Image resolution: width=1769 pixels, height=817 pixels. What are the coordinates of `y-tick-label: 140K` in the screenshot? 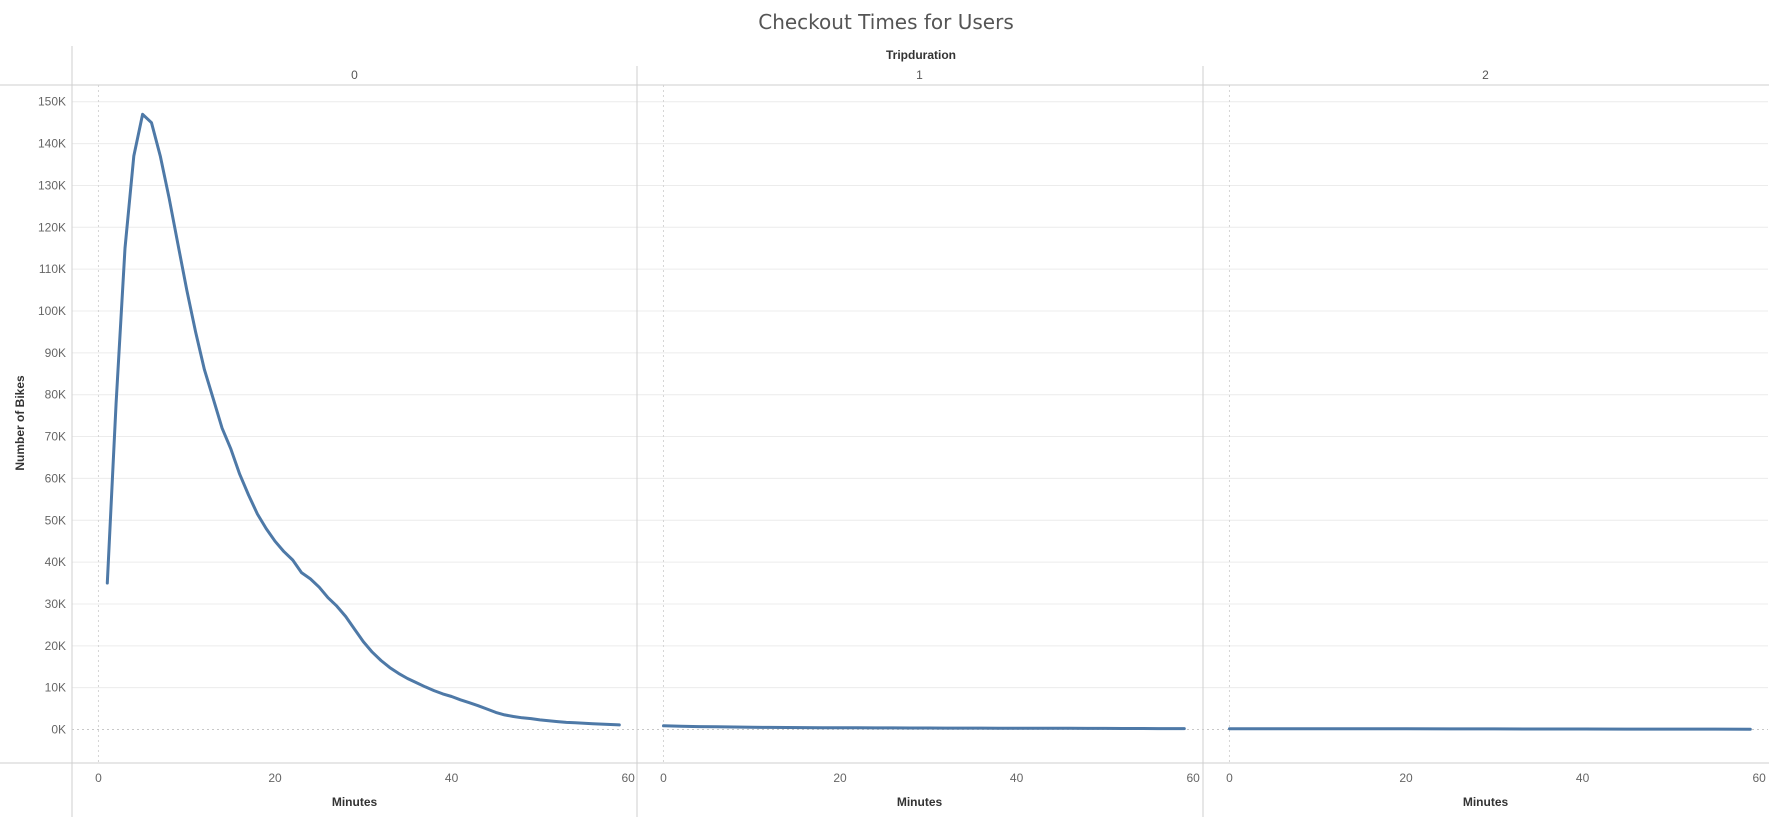 It's located at (52, 144).